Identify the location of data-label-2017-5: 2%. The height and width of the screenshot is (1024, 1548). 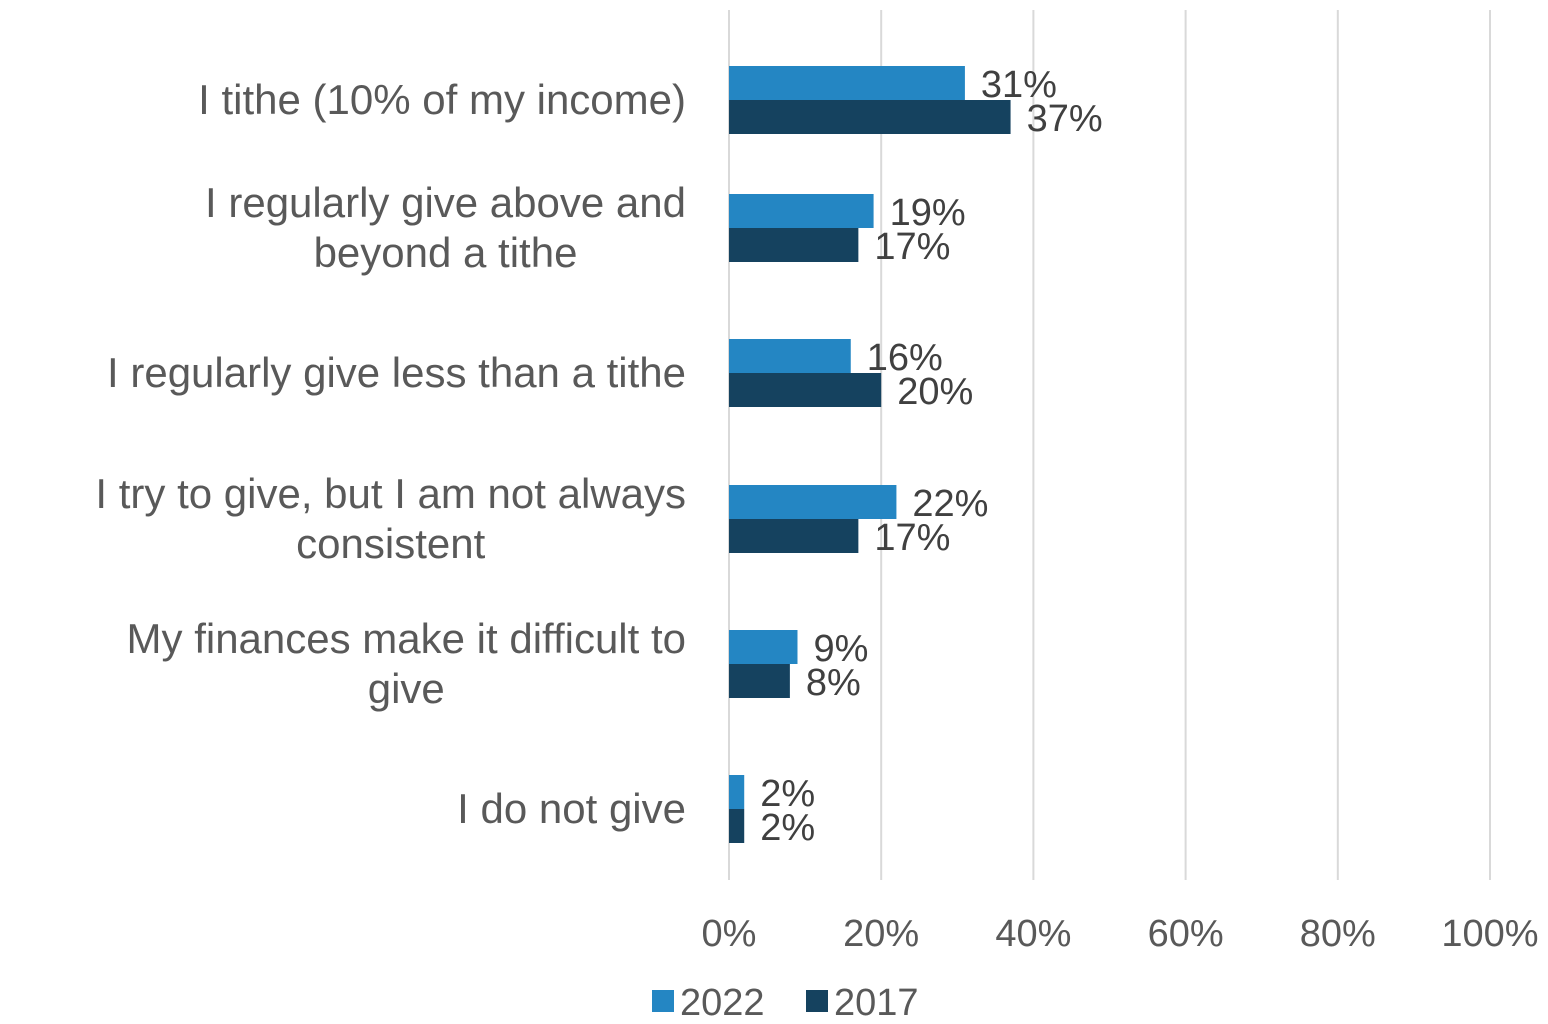
(787, 828).